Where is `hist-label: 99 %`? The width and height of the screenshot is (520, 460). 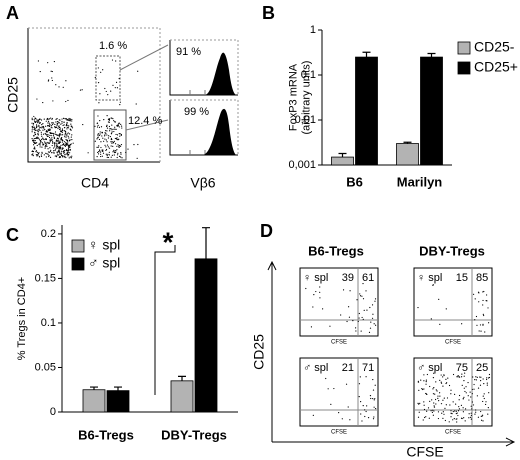
hist-label: 99 % is located at coordinates (196, 112).